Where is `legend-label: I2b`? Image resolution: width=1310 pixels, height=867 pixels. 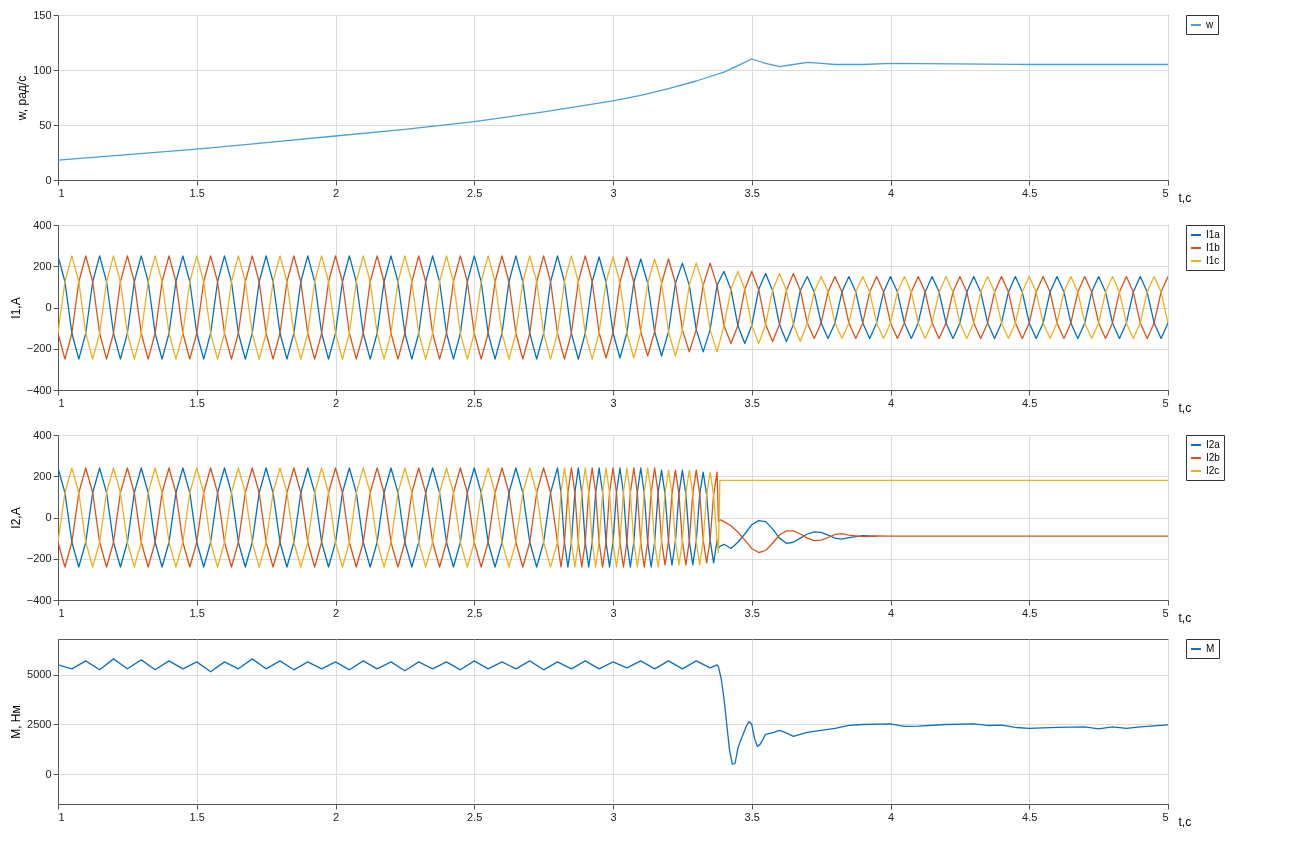
legend-label: I2b is located at coordinates (1213, 457).